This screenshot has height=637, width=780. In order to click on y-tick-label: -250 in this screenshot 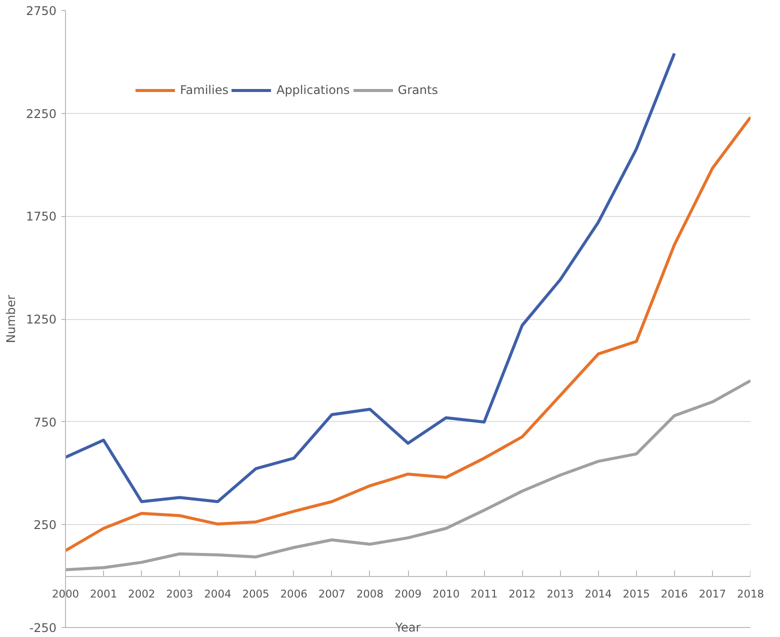, I will do `click(42, 628)`.